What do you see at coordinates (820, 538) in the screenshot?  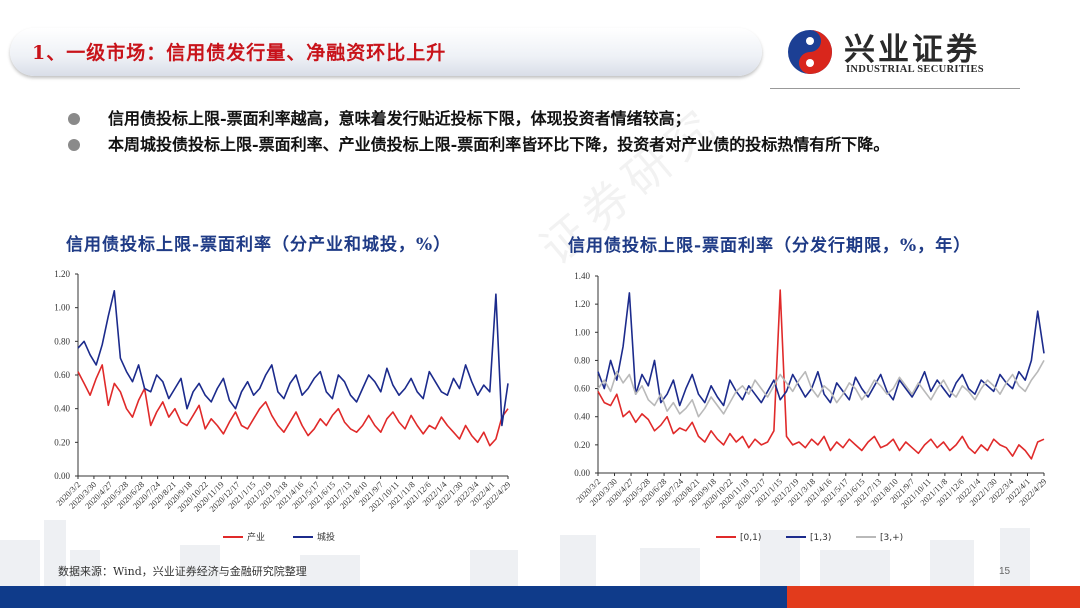 I see `legend-label: [1,3)` at bounding box center [820, 538].